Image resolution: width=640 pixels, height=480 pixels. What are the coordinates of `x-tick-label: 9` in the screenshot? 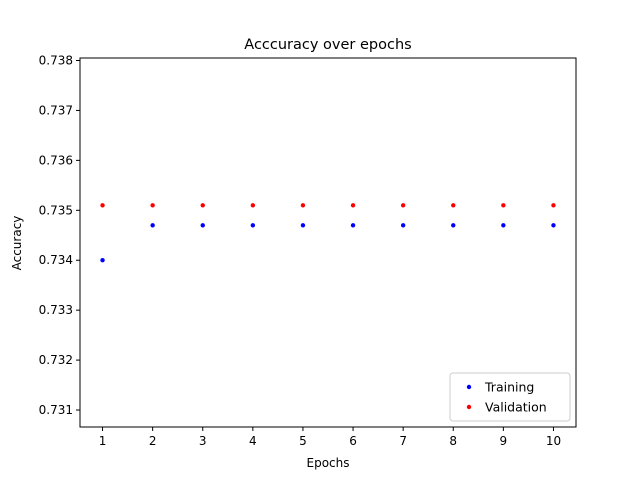 It's located at (504, 441).